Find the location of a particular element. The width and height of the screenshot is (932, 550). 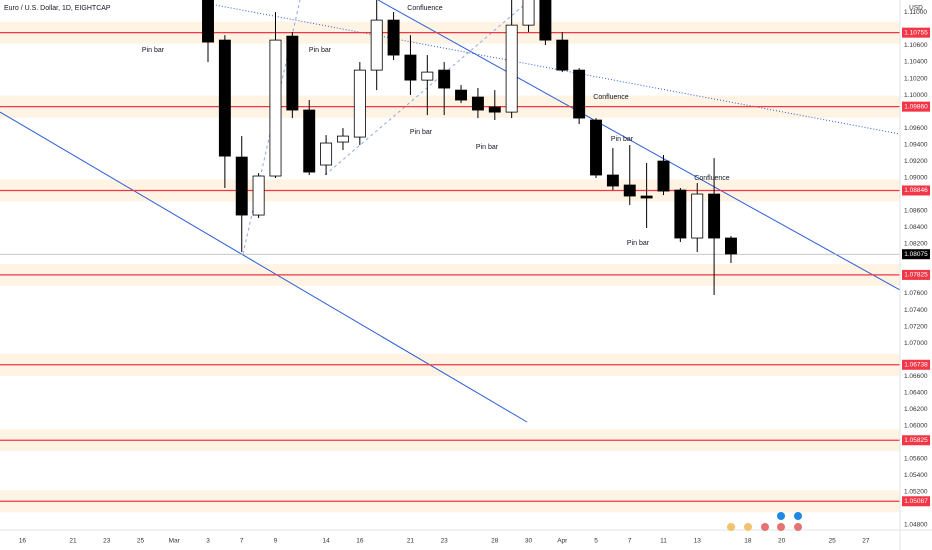

y-tick-label: 1.11000 is located at coordinates (915, 12).